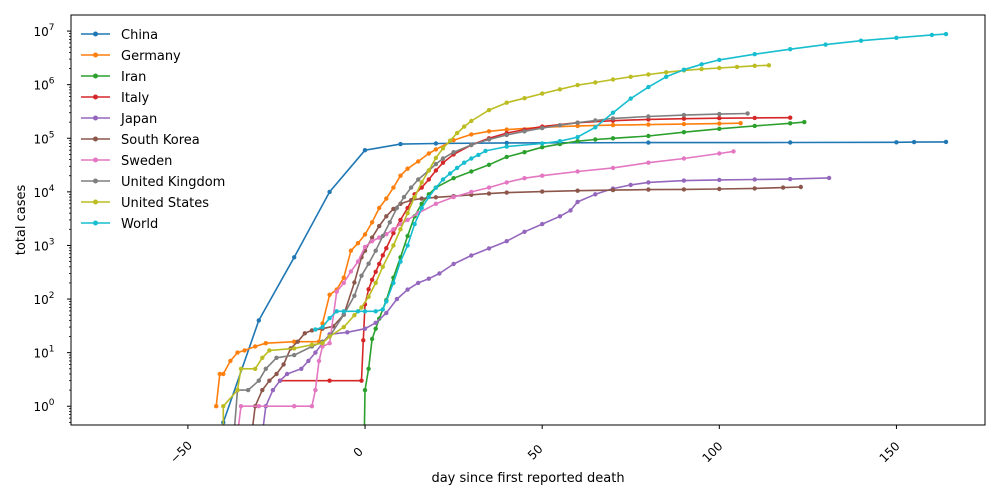 The width and height of the screenshot is (1000, 500). What do you see at coordinates (165, 203) in the screenshot?
I see `legend-label: United States` at bounding box center [165, 203].